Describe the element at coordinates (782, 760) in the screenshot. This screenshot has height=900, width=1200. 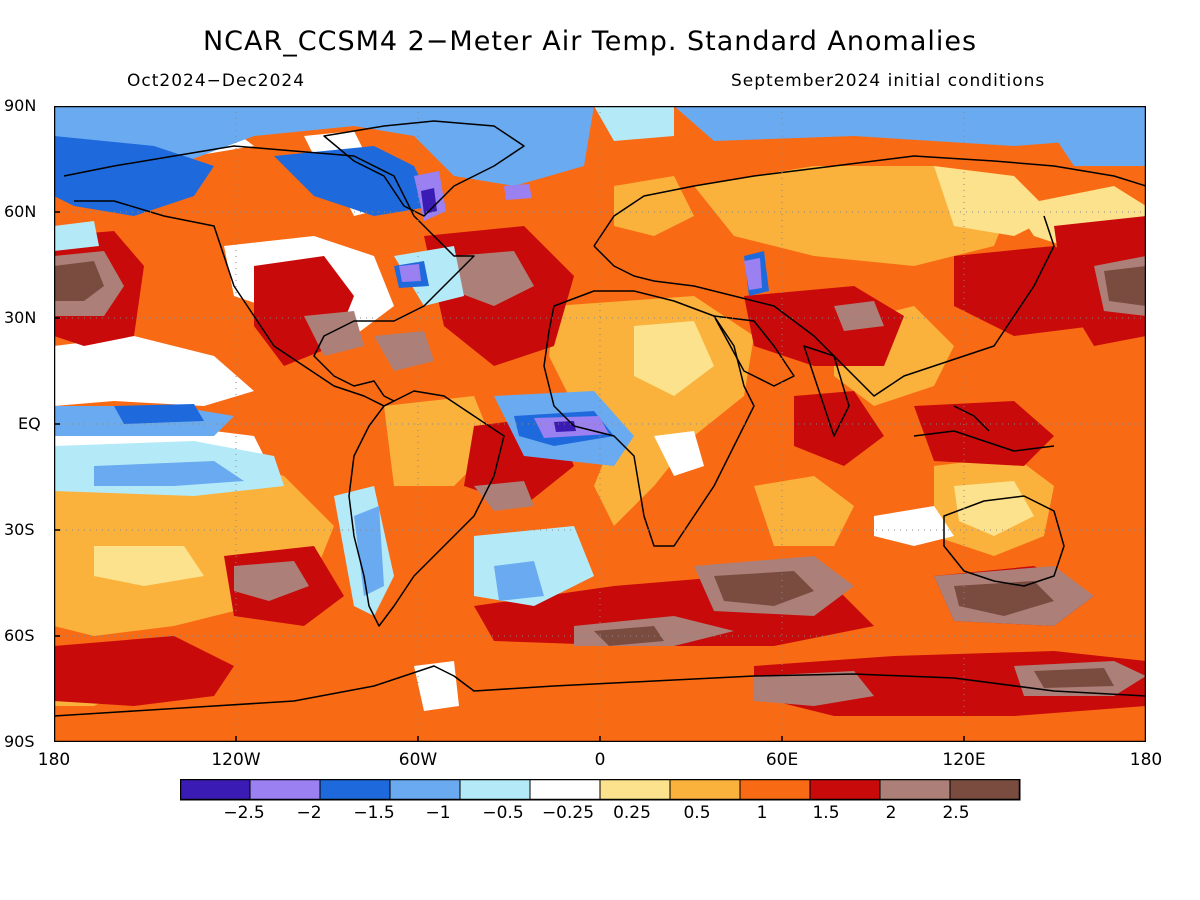
I see `lon-label-60e: 60E` at that location.